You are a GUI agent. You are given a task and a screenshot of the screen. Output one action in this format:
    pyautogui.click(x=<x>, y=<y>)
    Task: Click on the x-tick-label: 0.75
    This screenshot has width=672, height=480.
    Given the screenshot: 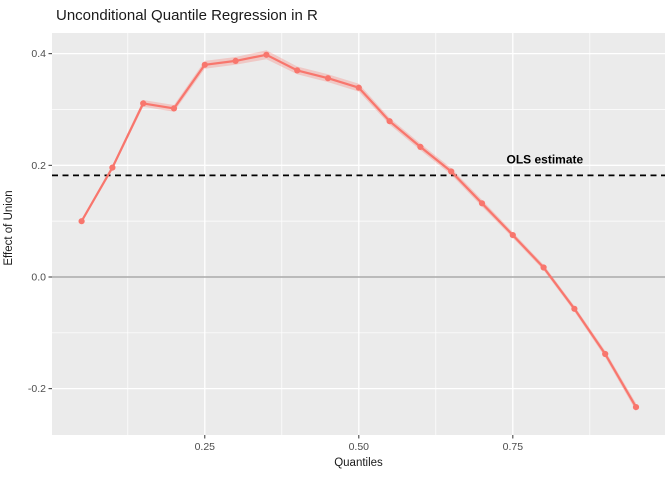 What is the action you would take?
    pyautogui.click(x=513, y=447)
    